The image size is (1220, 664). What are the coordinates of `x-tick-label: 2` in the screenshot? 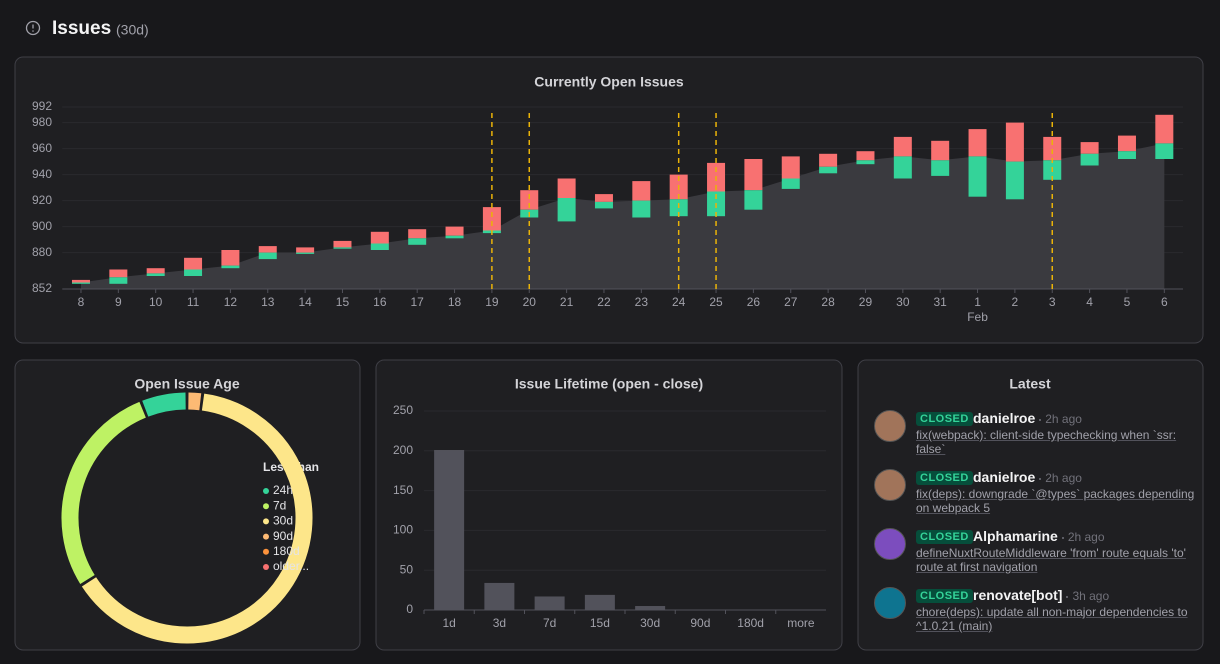 It's located at (1015, 302).